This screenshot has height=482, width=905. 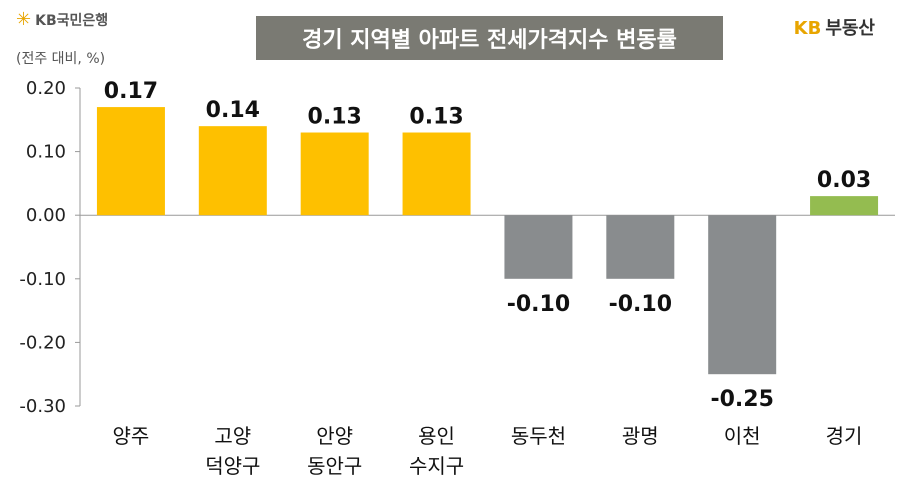 I want to click on kb-realestate-logo: KB 부동산, so click(x=834, y=27).